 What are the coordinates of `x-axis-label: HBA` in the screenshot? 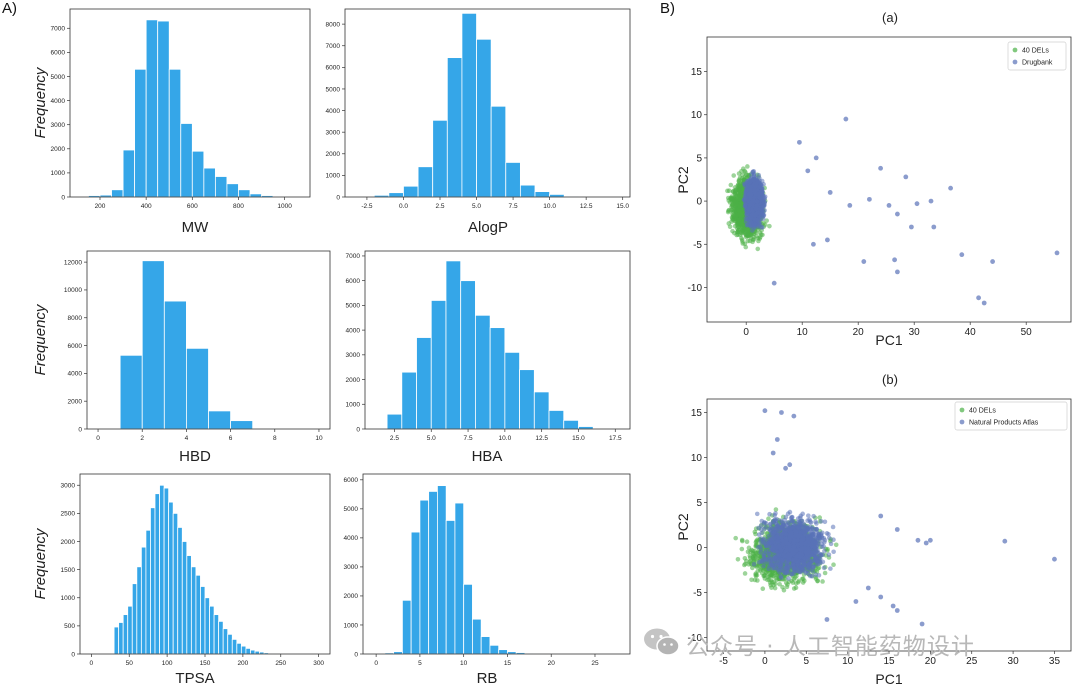 It's located at (487, 456).